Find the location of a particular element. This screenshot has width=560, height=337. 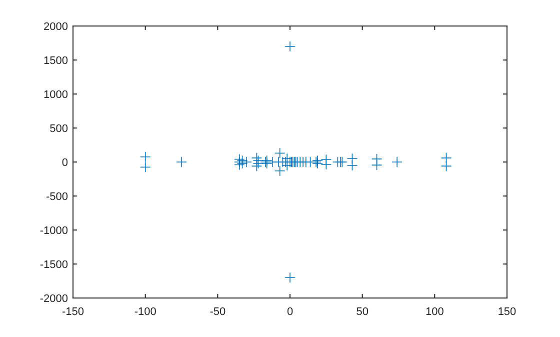

y-tick-label: -500 is located at coordinates (57, 197).